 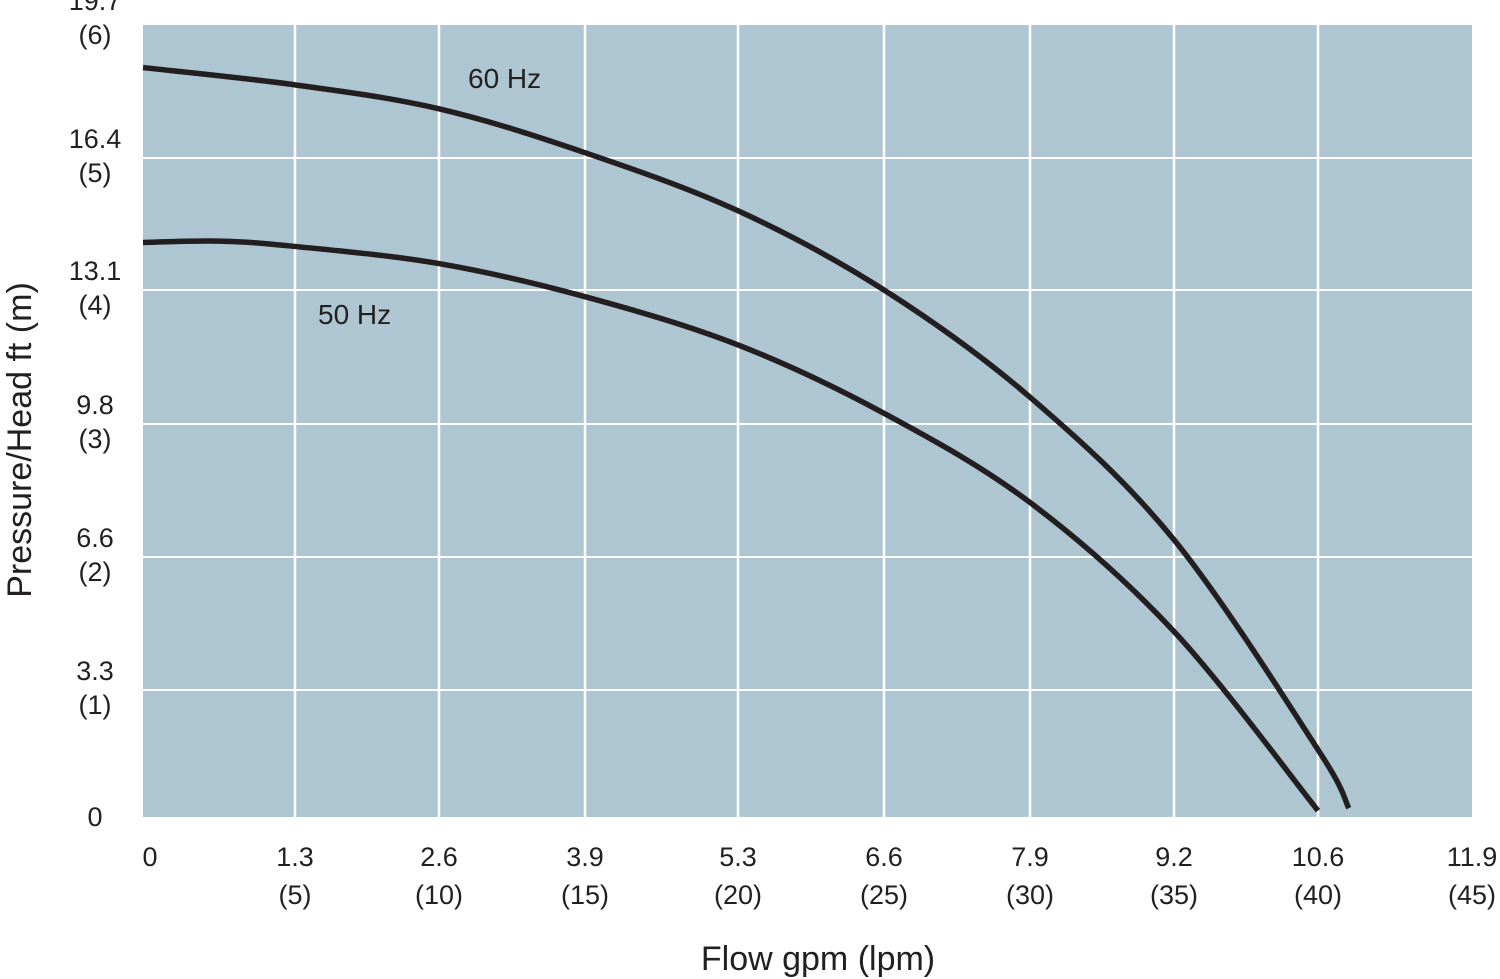 What do you see at coordinates (884, 857) in the screenshot?
I see `x-tick-label: 6.6` at bounding box center [884, 857].